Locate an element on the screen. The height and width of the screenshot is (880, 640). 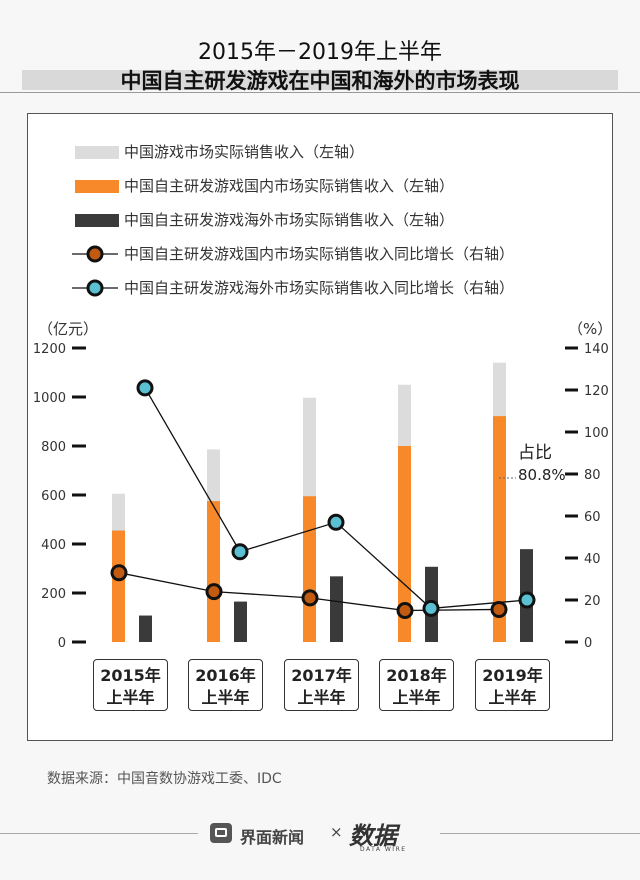
right-axis-tick-label: 100 is located at coordinates (596, 433).